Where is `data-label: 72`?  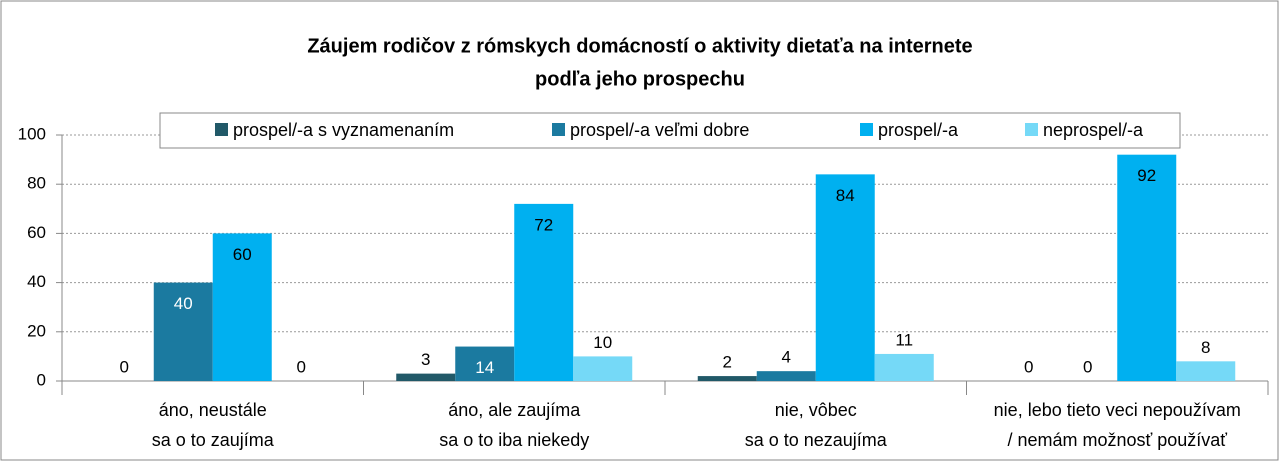
data-label: 72 is located at coordinates (543, 224).